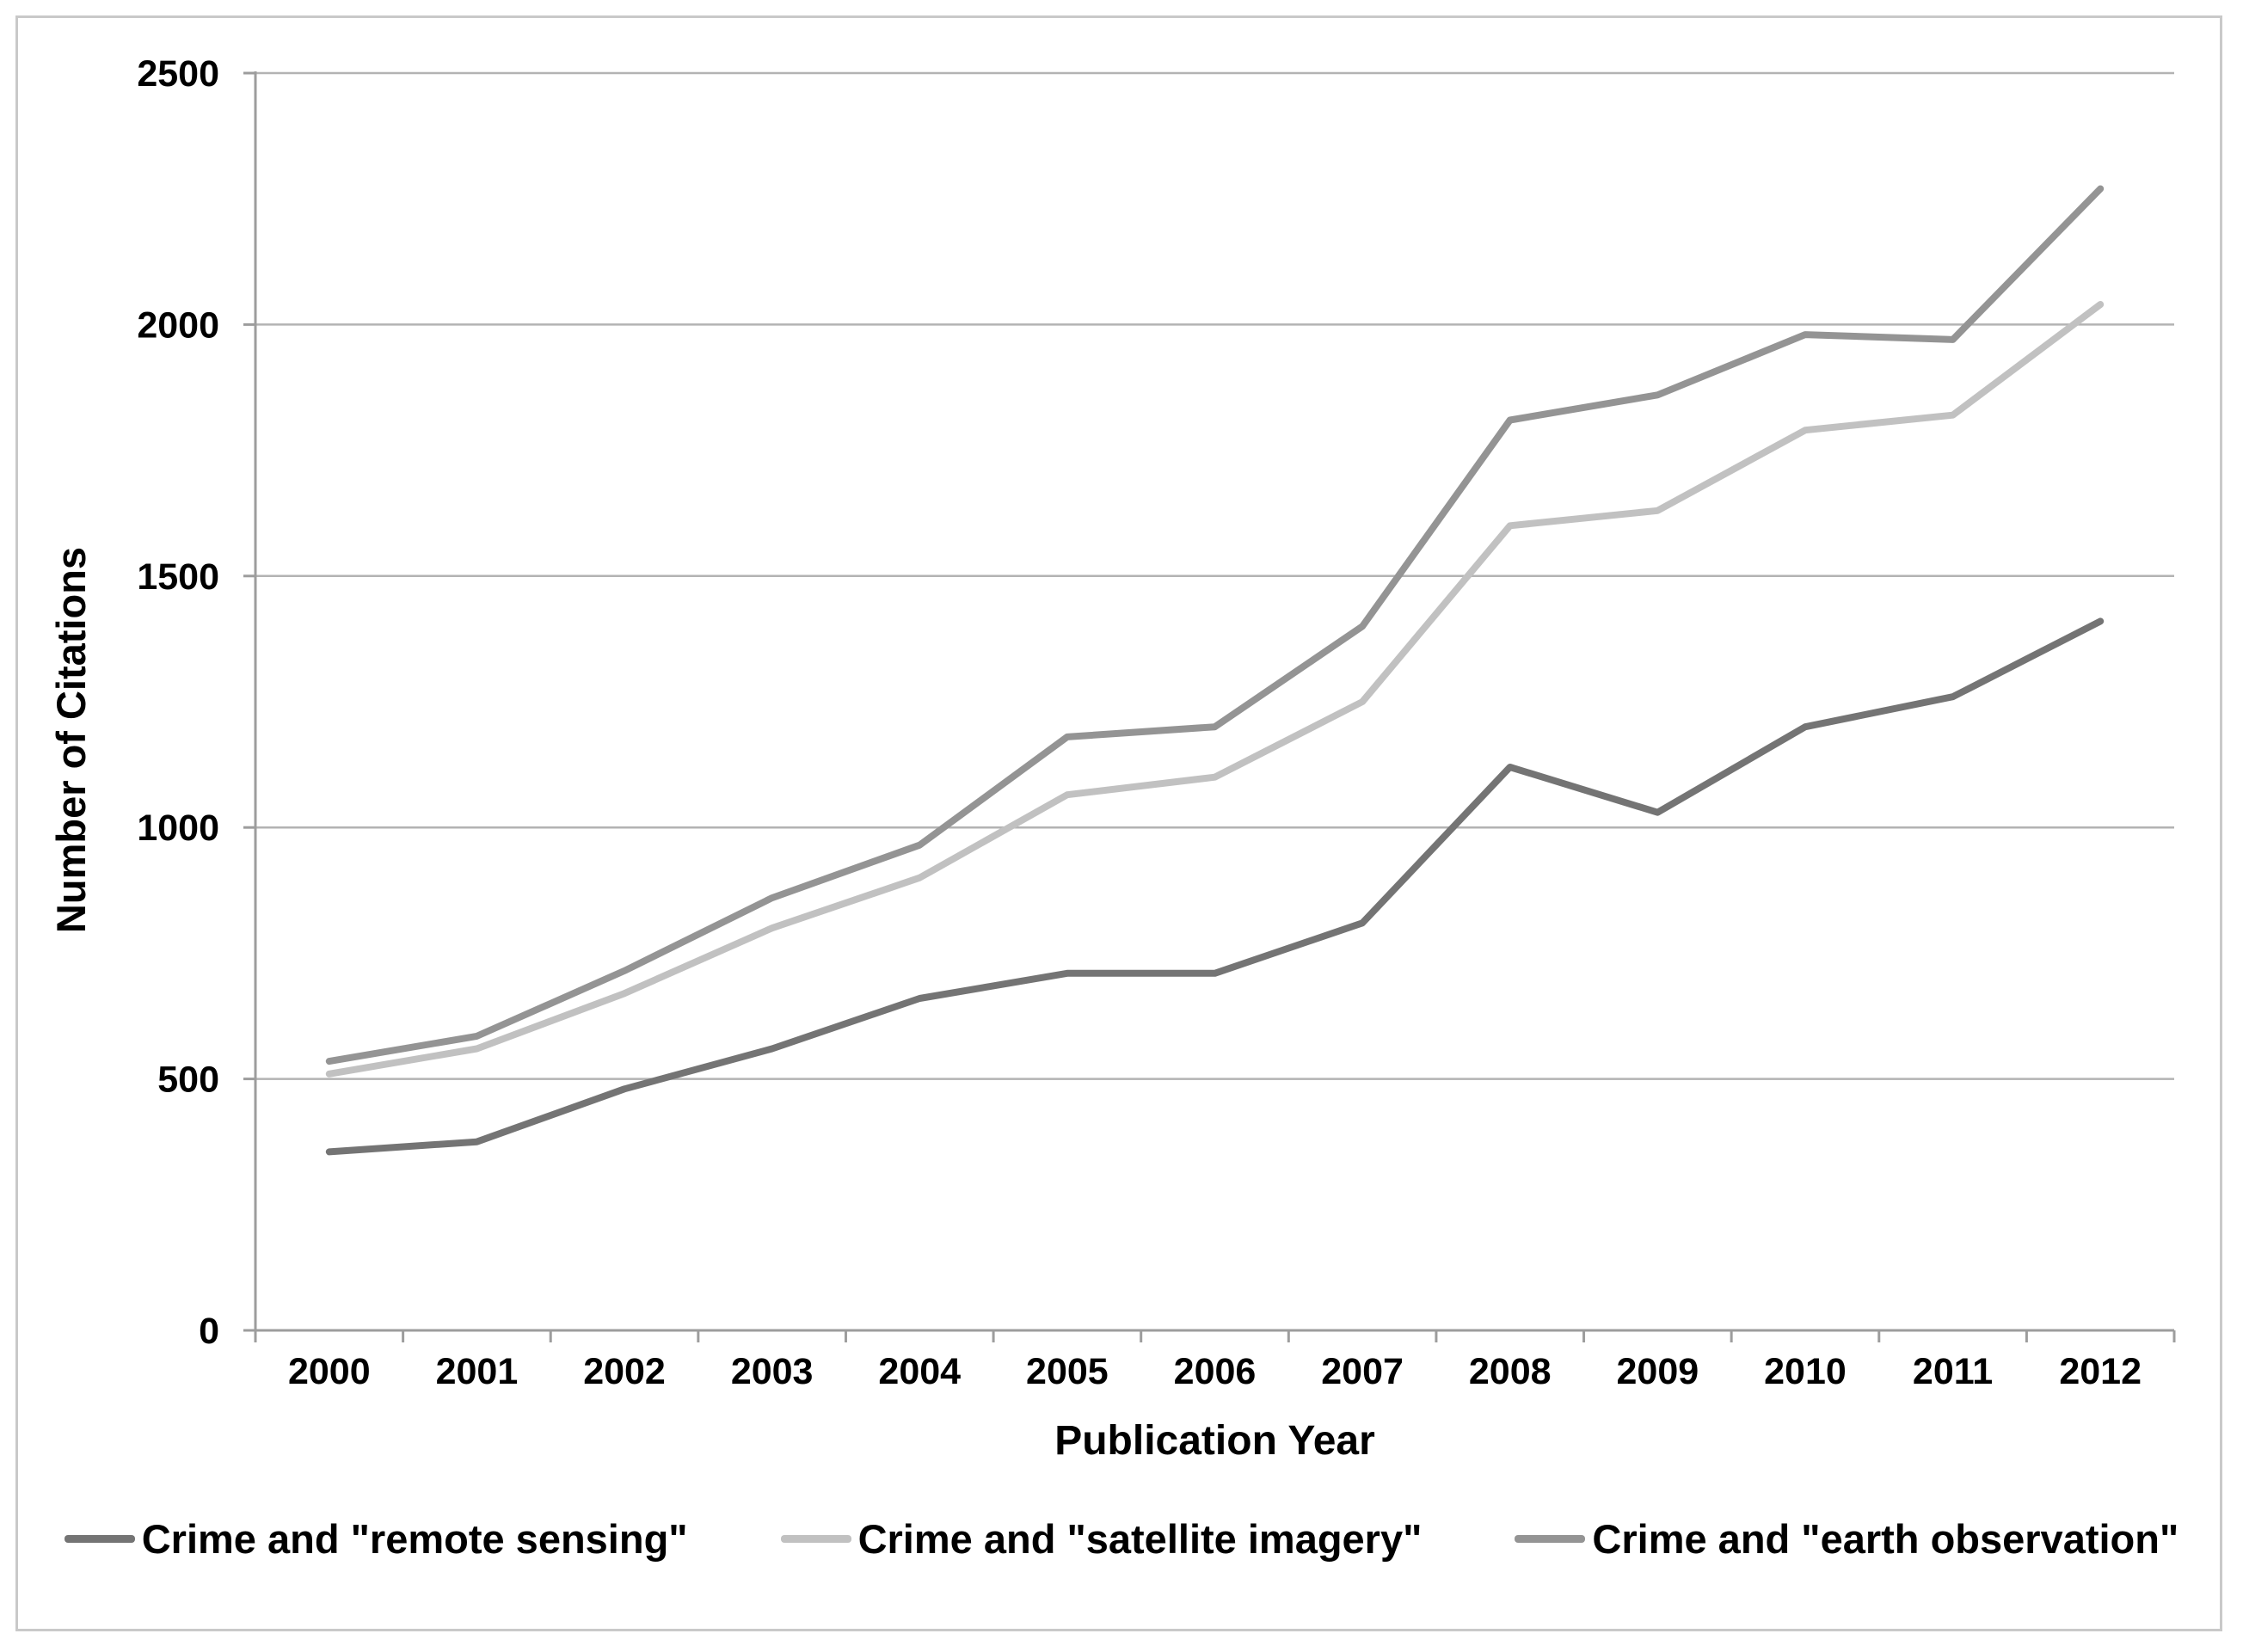  Describe the element at coordinates (815, 1539) in the screenshot. I see `legend-line-swatch-satellite-imagery` at that location.